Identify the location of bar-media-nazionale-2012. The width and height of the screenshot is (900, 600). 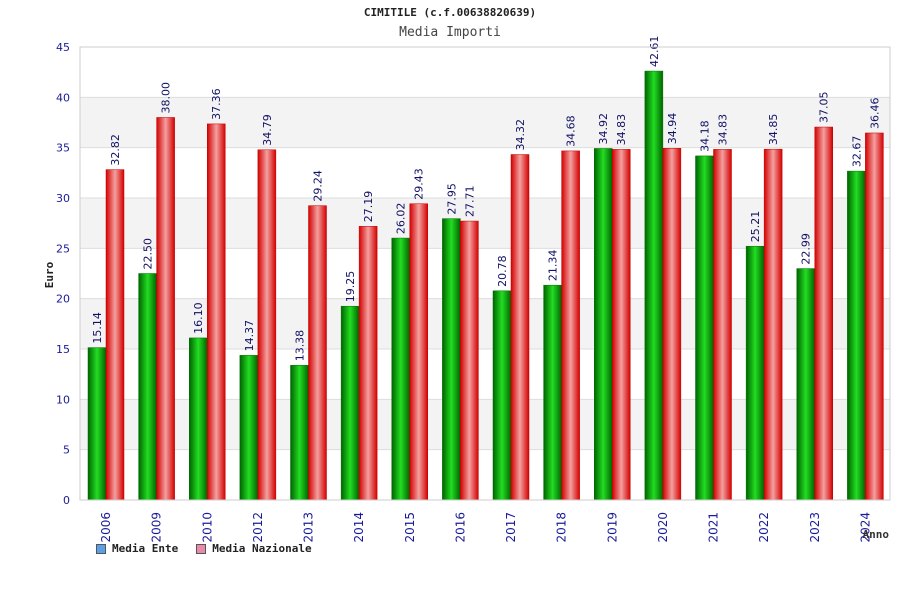
(267, 325).